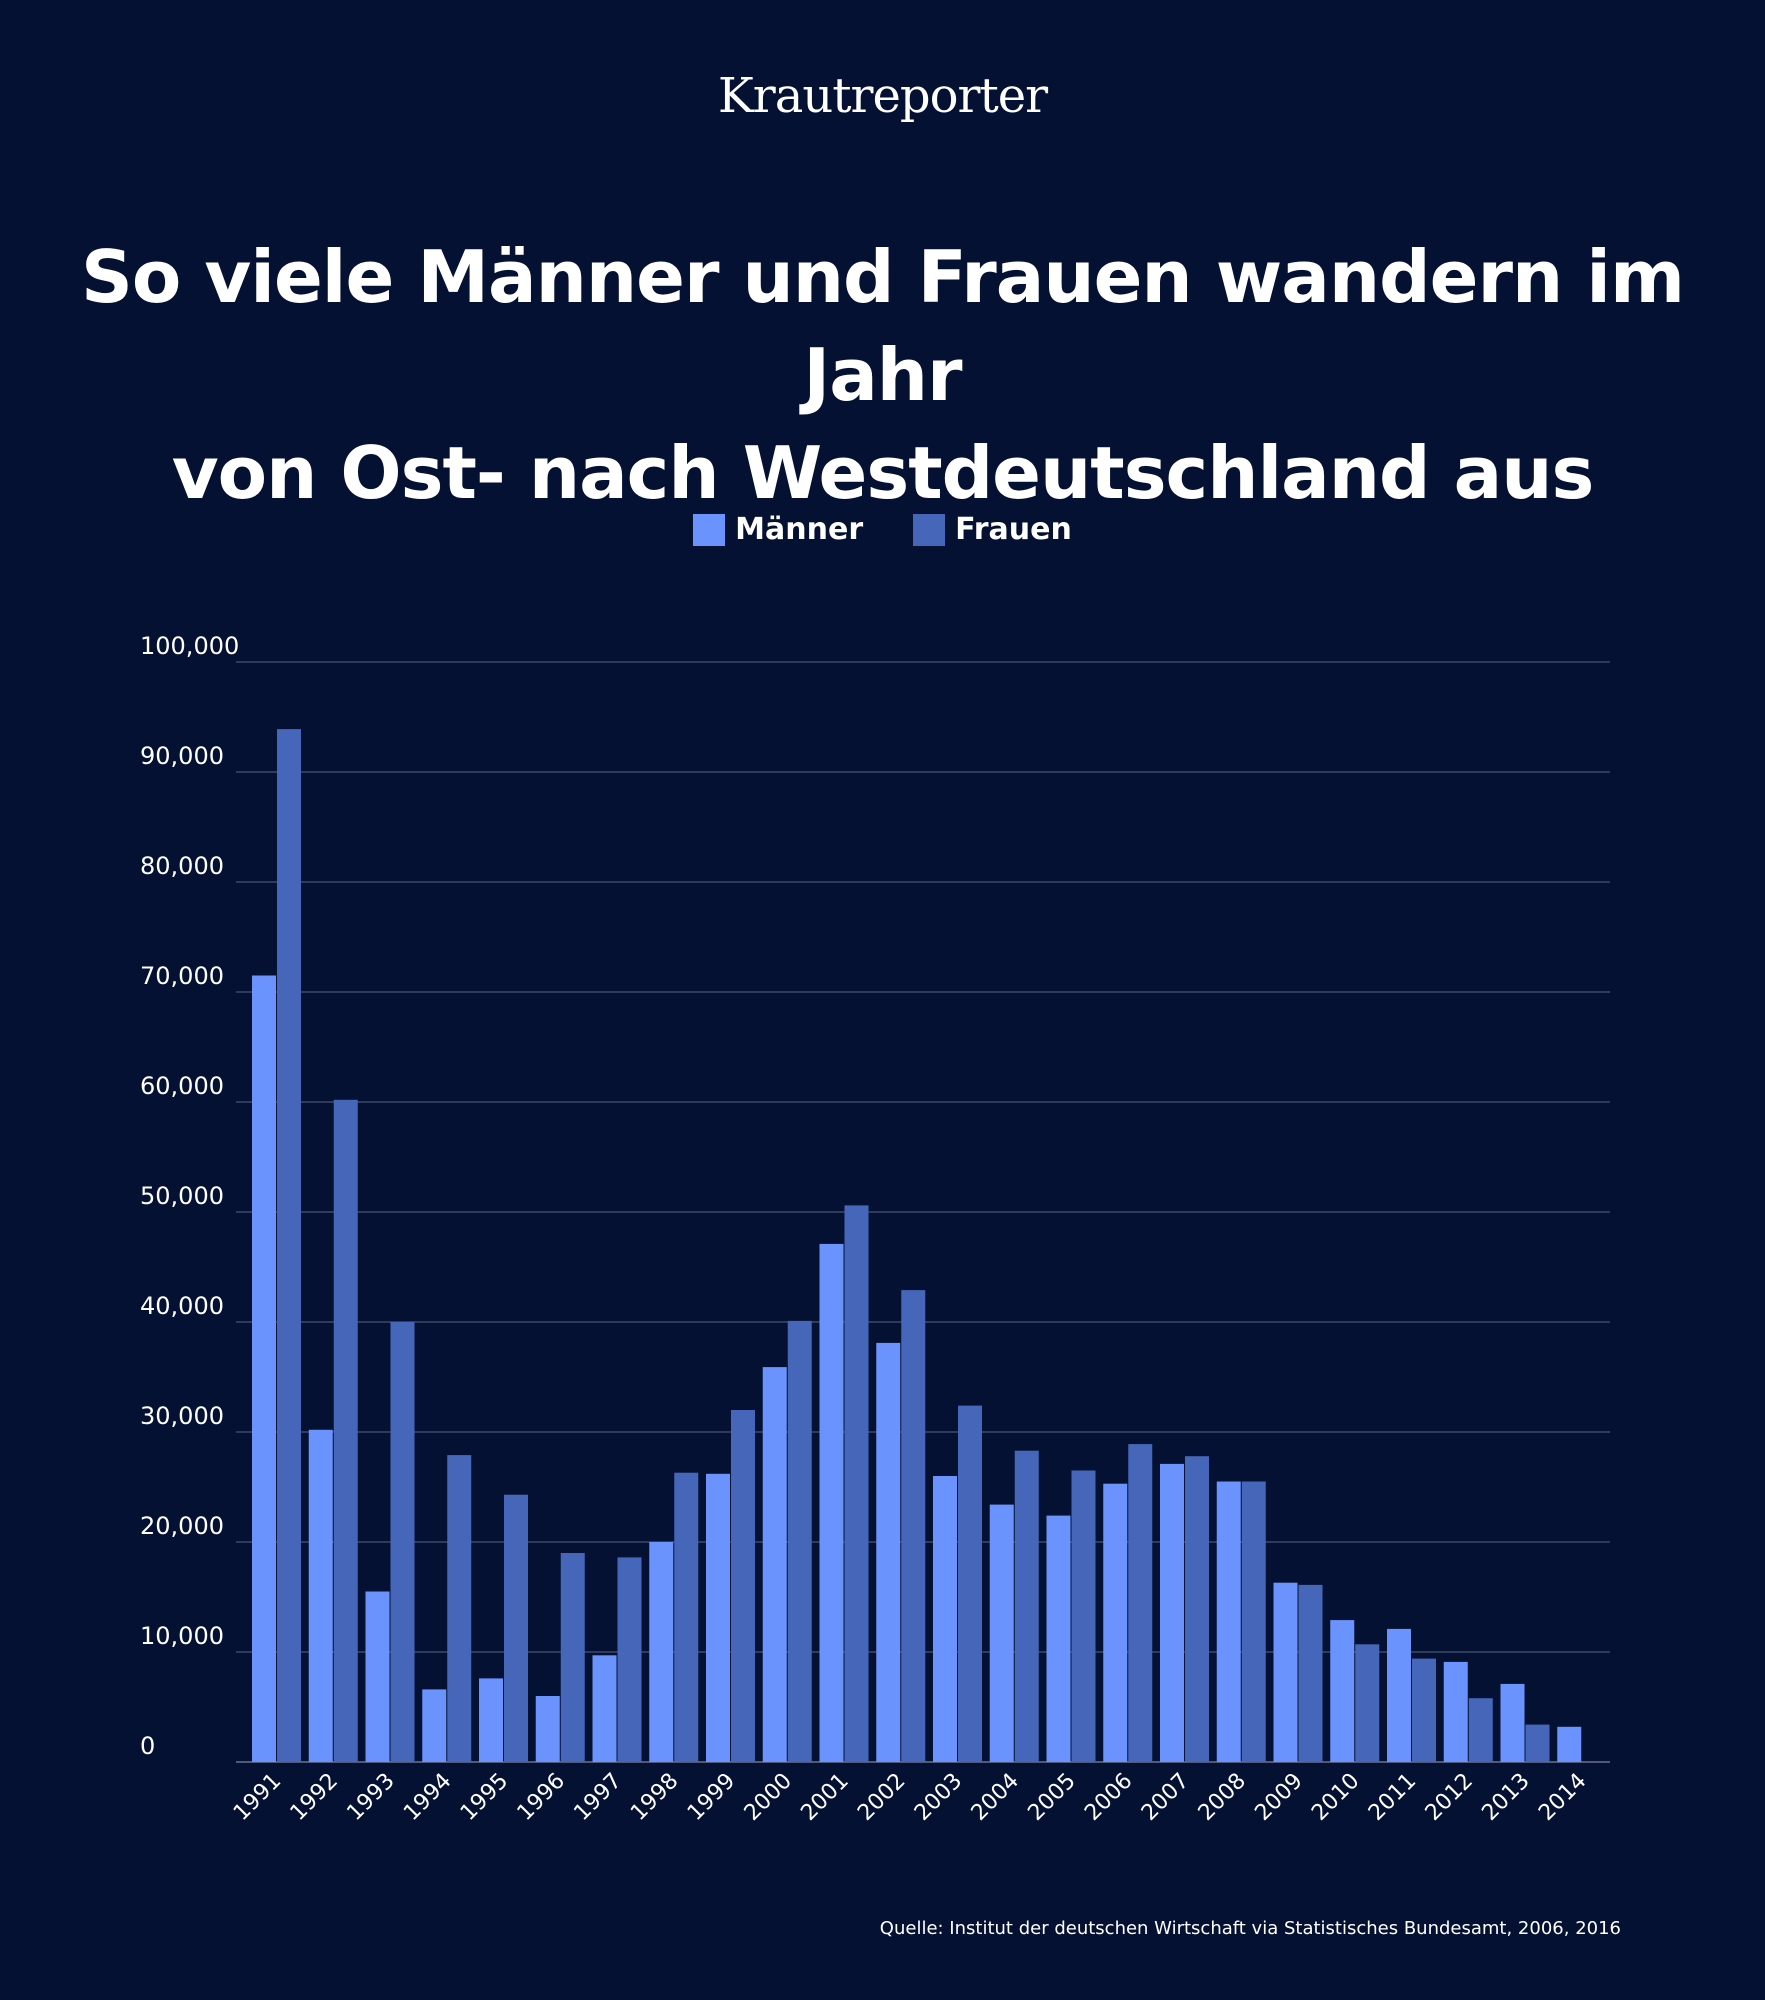  Describe the element at coordinates (182, 756) in the screenshot. I see `y-tick-label: 90,000` at that location.